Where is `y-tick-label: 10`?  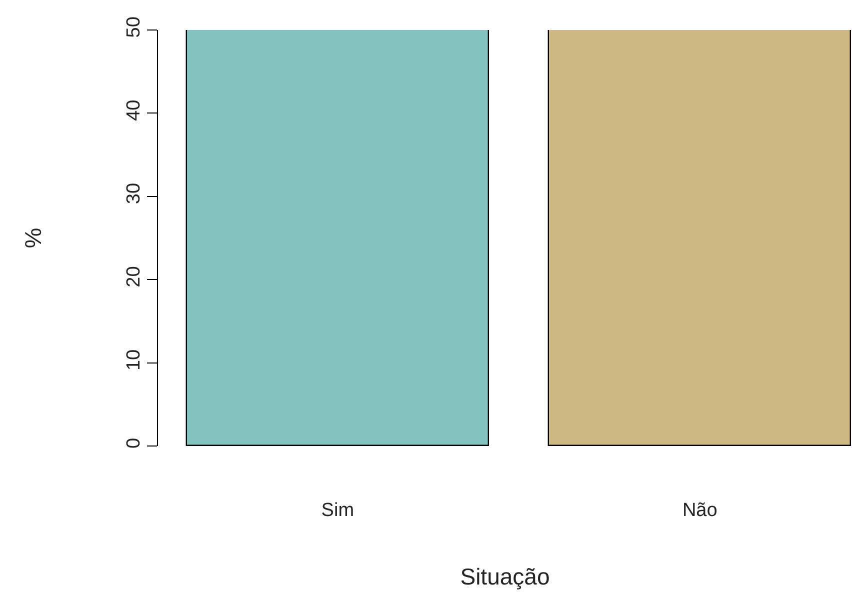 y-tick-label: 10 is located at coordinates (133, 360).